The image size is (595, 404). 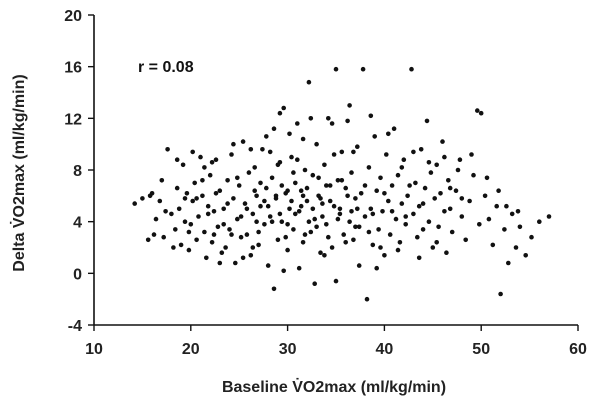 I want to click on x-tick-label: 30, so click(x=288, y=349).